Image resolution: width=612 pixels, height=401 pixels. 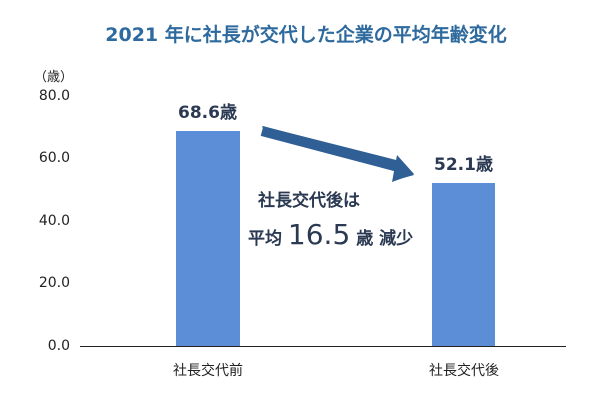 What do you see at coordinates (208, 371) in the screenshot?
I see `x-label-before: 社長交代前` at bounding box center [208, 371].